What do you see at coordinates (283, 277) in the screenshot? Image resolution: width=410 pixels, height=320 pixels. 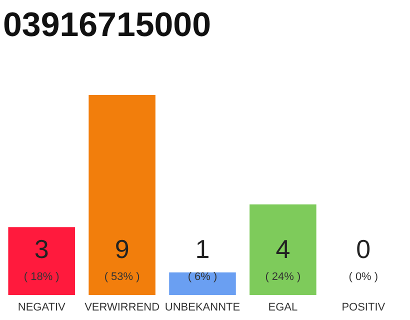 I see `data-label: ( 24% )` at bounding box center [283, 277].